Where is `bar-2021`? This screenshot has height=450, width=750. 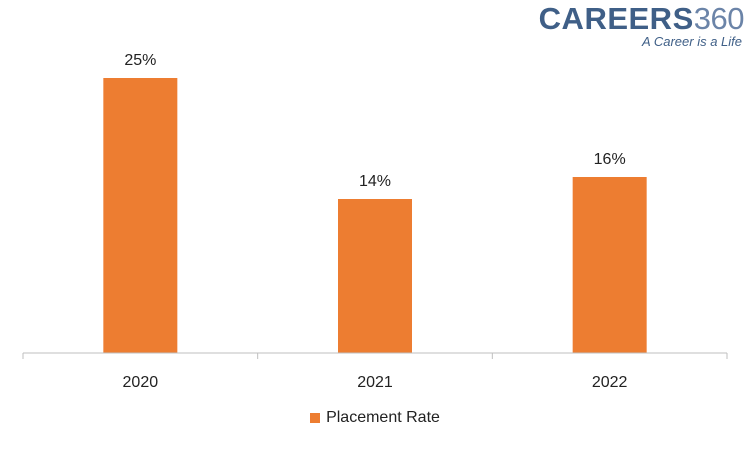
bar-2021 is located at coordinates (375, 276).